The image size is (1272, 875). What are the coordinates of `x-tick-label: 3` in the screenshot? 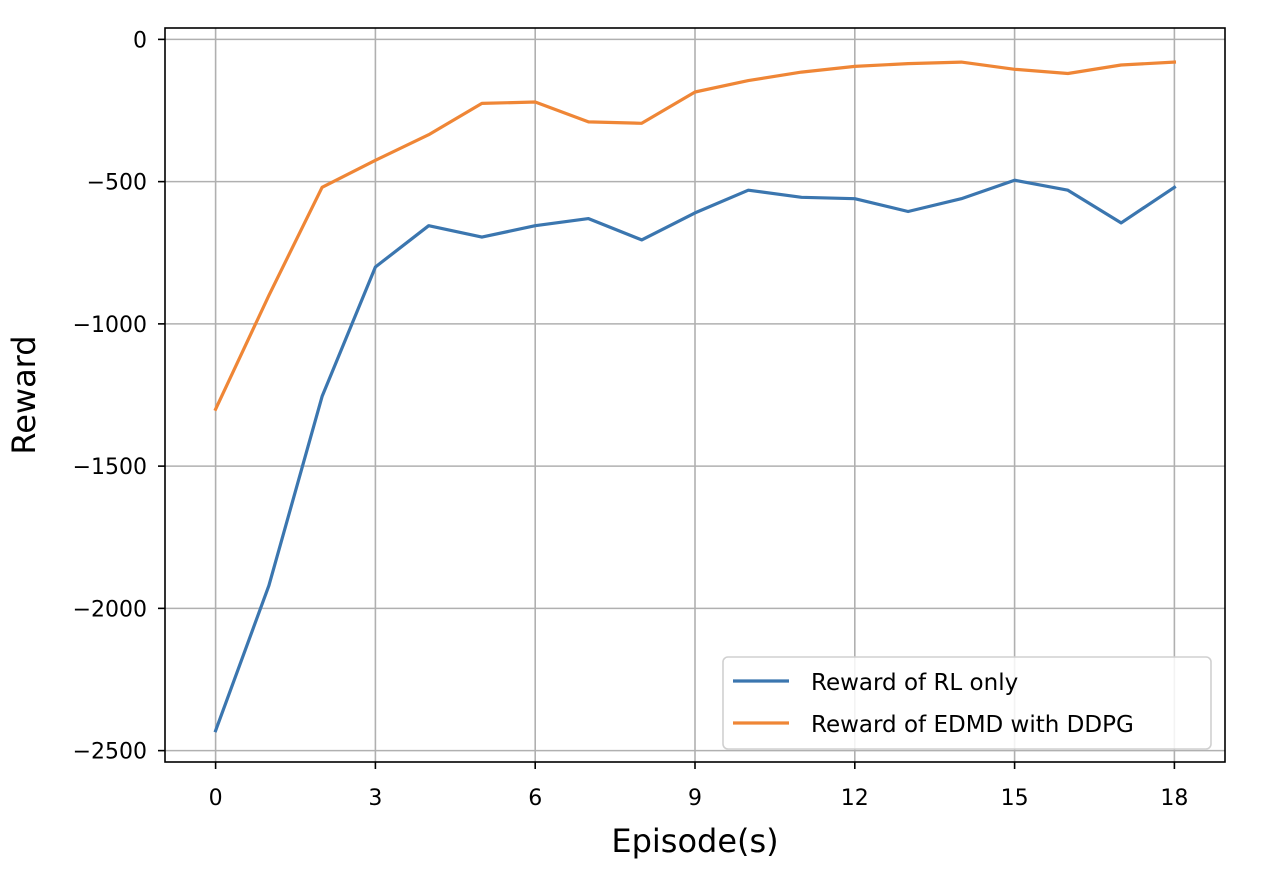 It's located at (375, 798).